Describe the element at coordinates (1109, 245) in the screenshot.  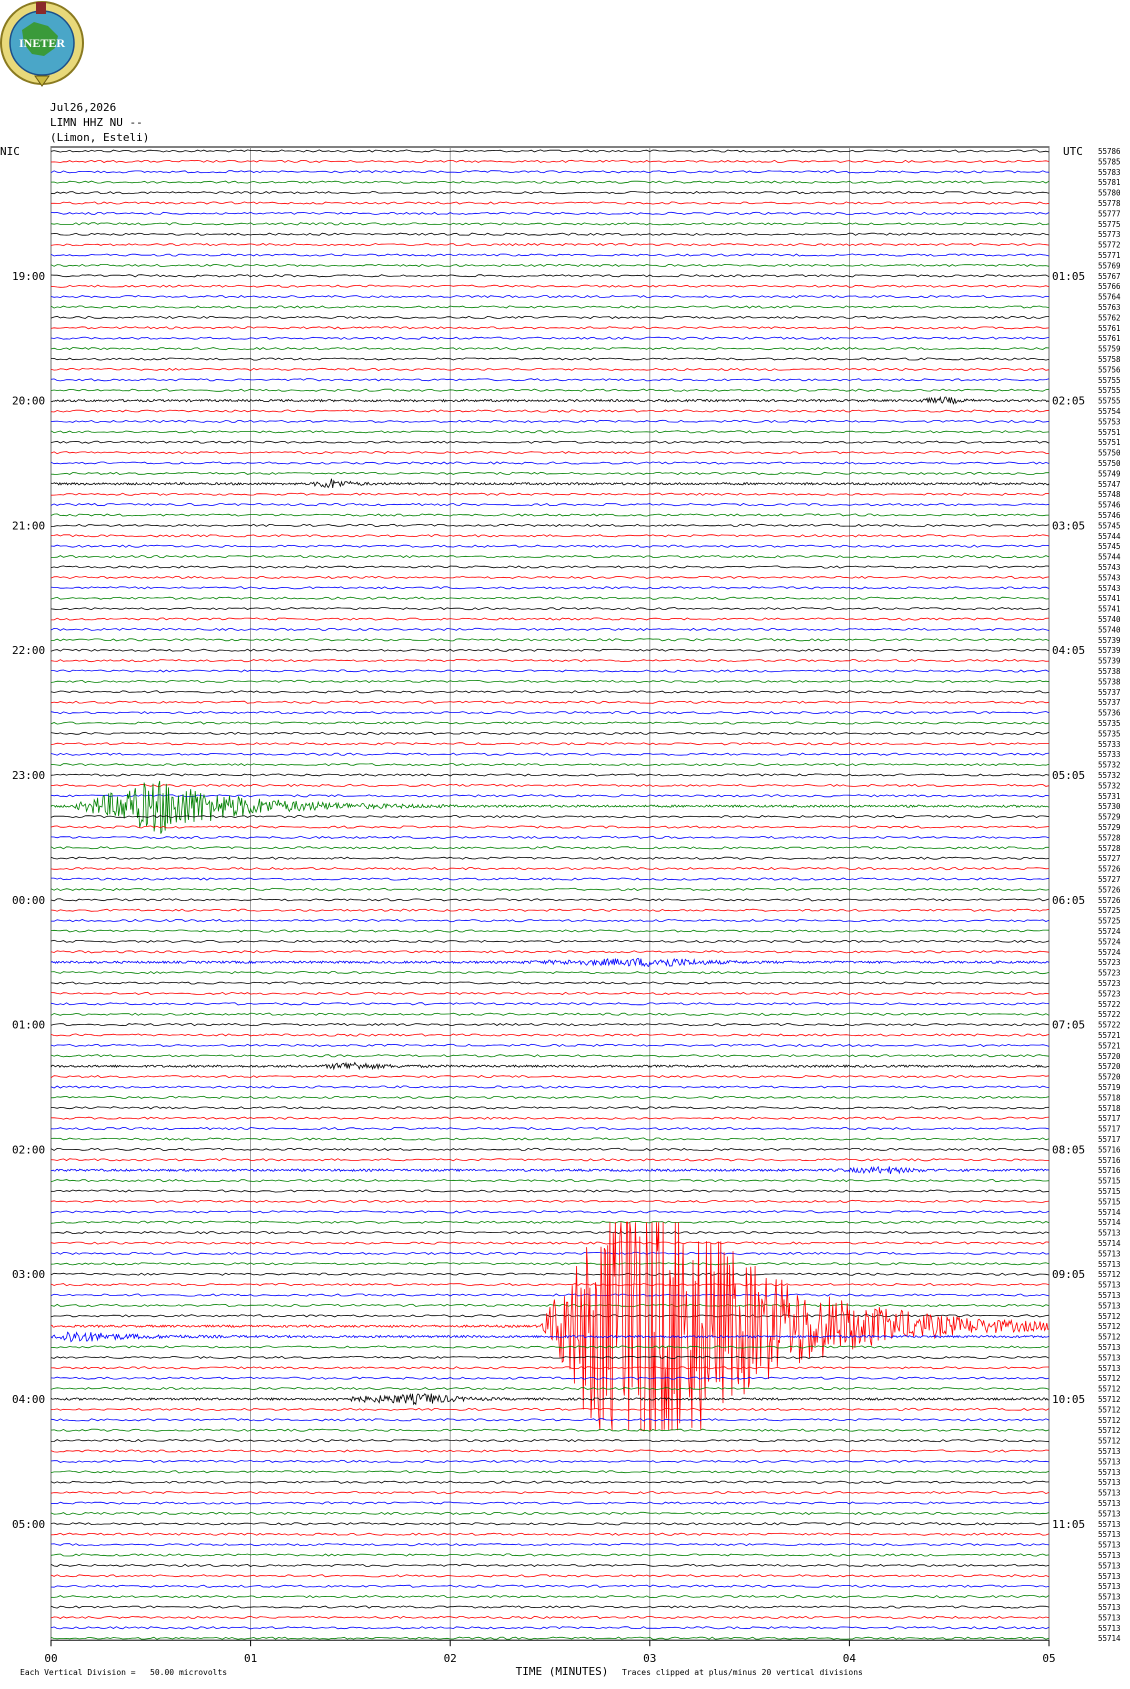
I see `trace-label: 55772` at that location.